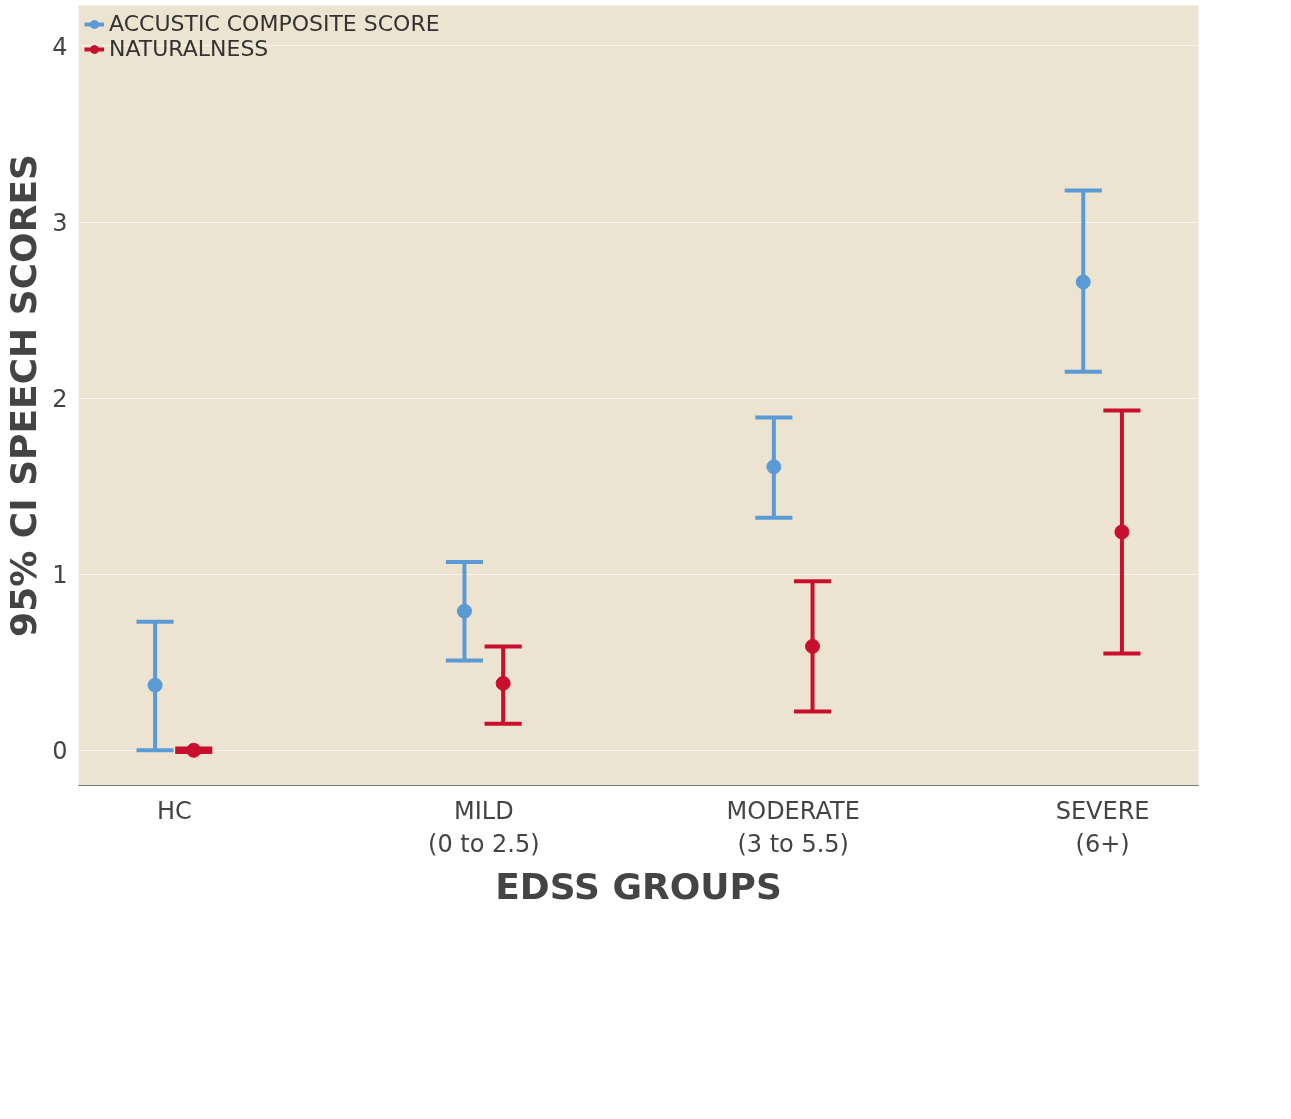 This screenshot has height=1119, width=1291. I want to click on x-tick-label: MILD (0 to 2.5), so click(484, 827).